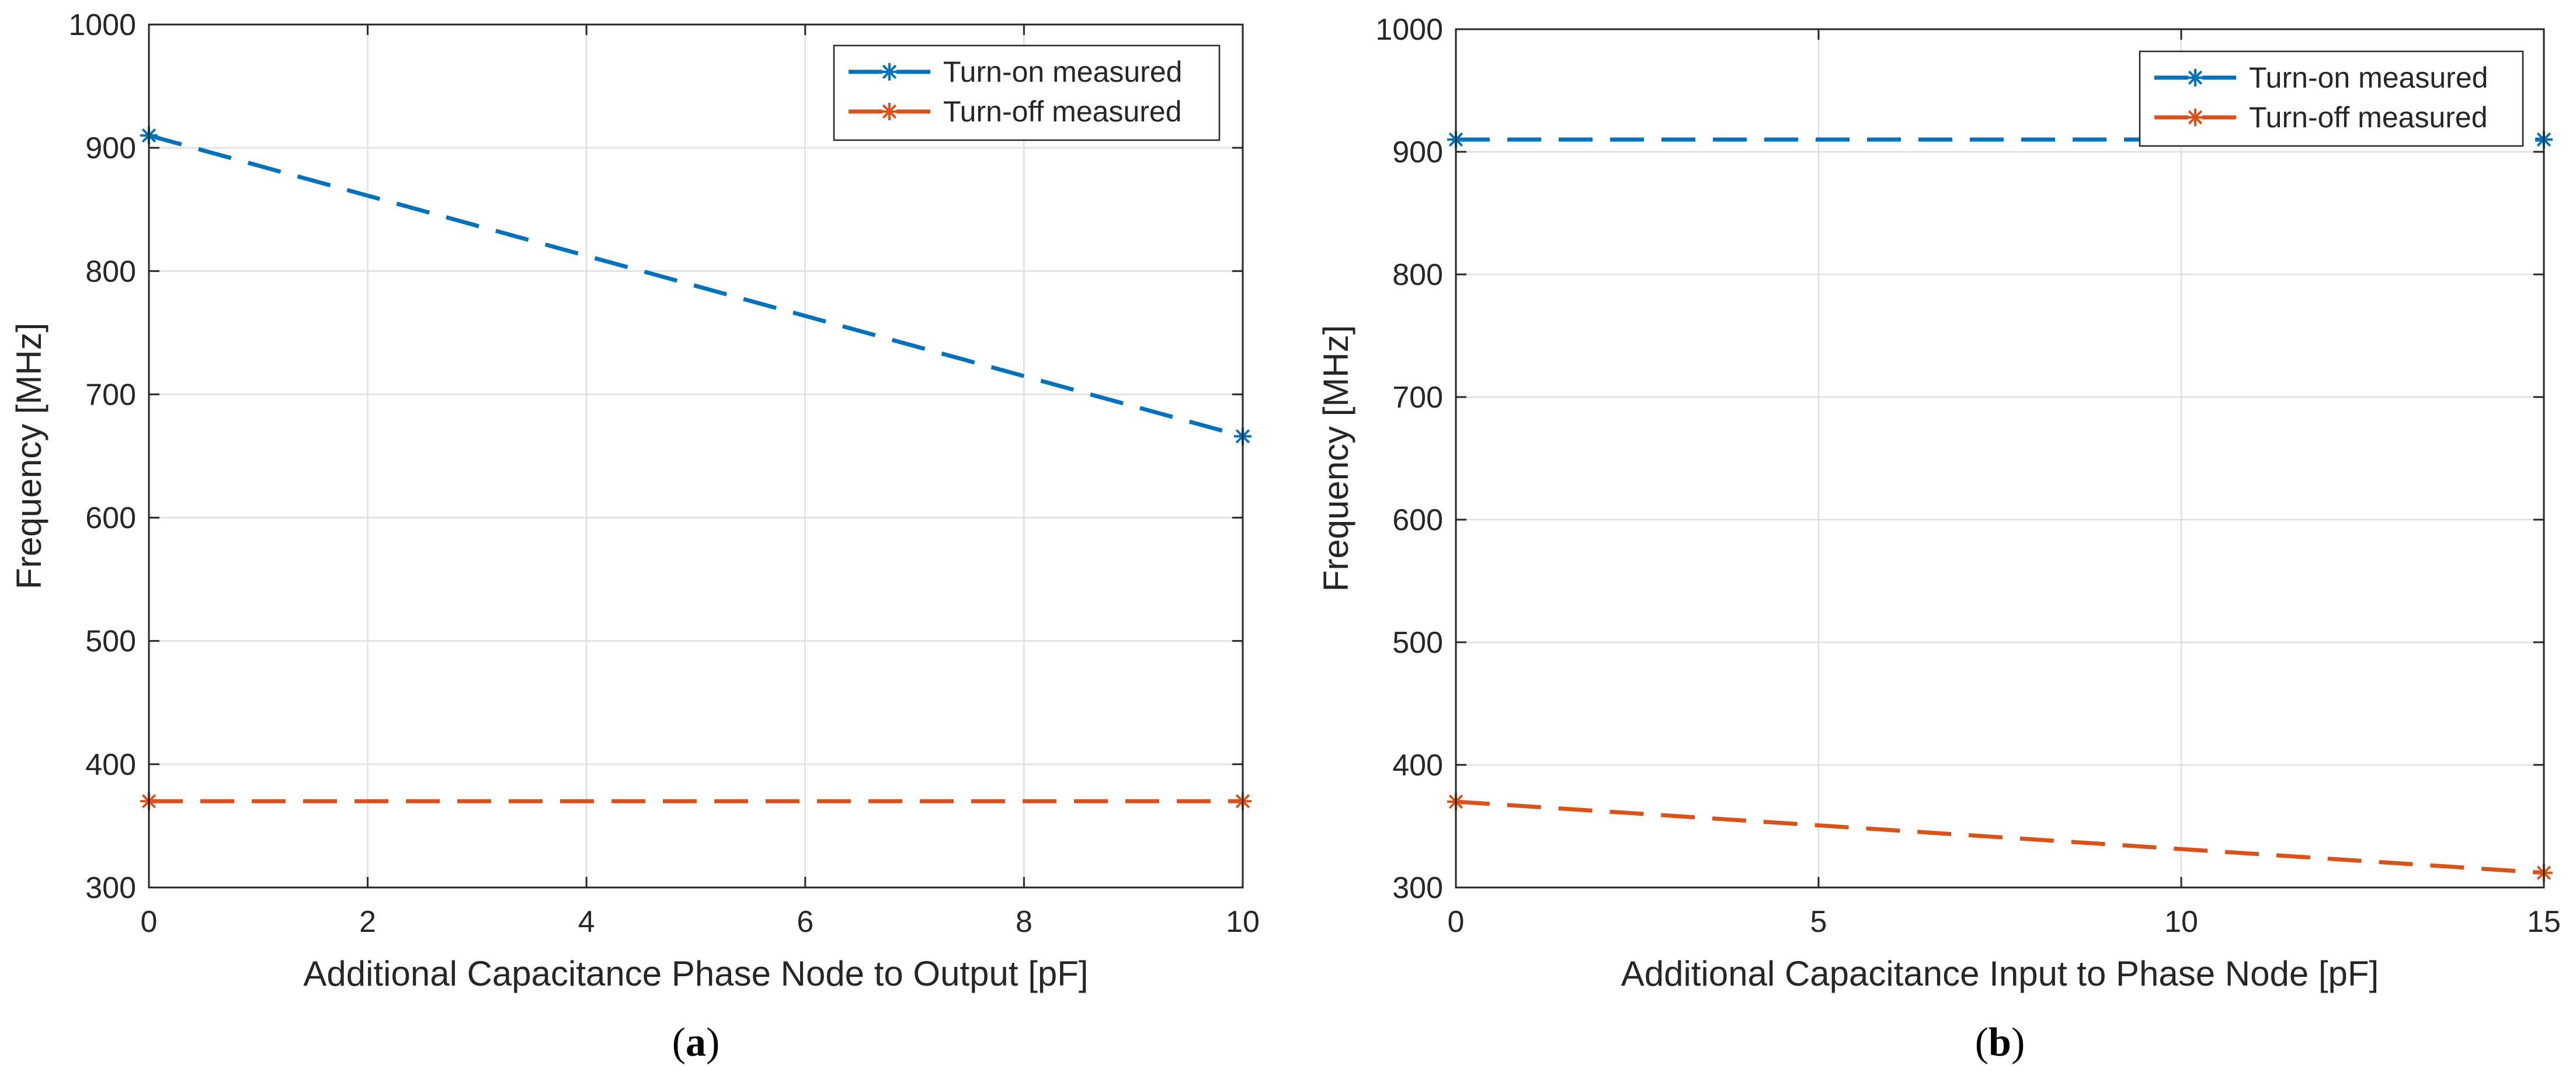  Describe the element at coordinates (586, 922) in the screenshot. I see `x-tick-label: 4` at that location.